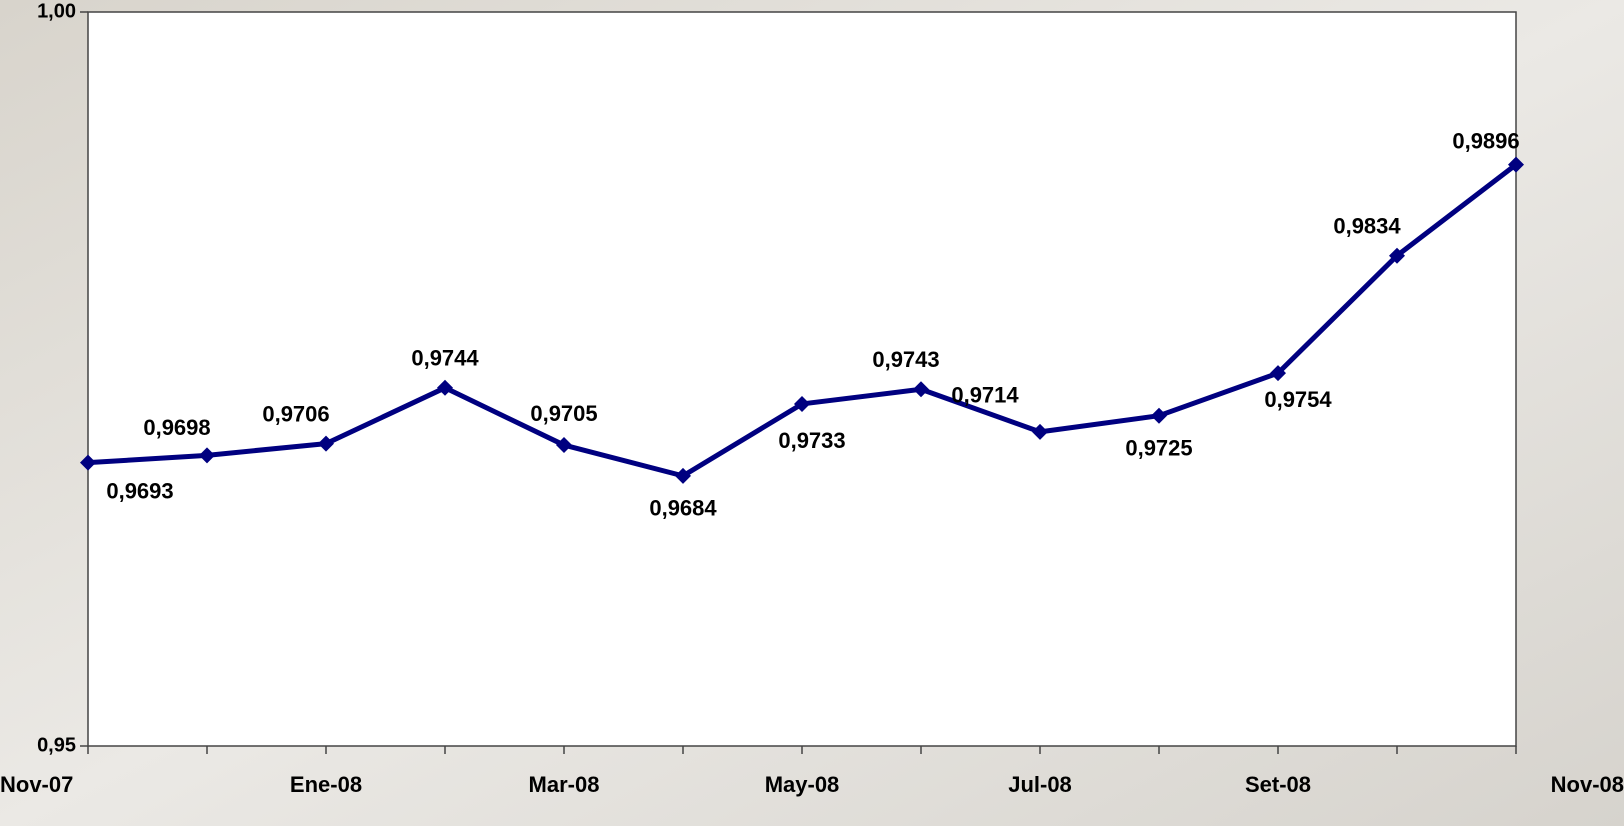 This screenshot has height=826, width=1624. I want to click on data-label: 0,9698, so click(176, 427).